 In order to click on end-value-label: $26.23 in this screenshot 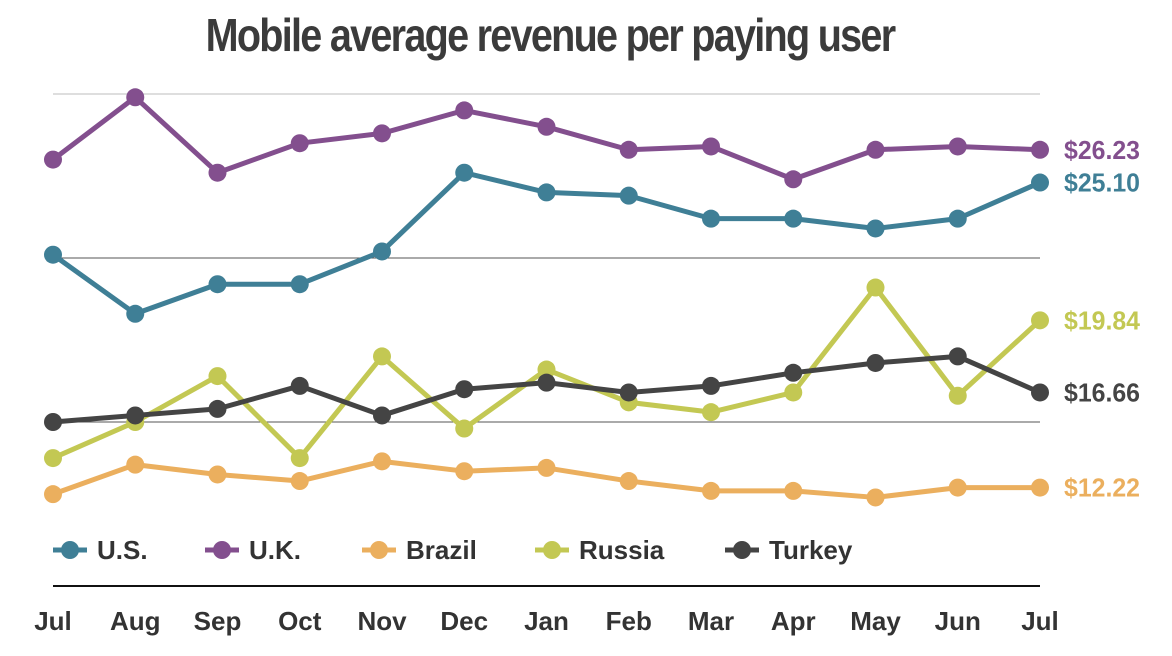, I will do `click(1102, 150)`.